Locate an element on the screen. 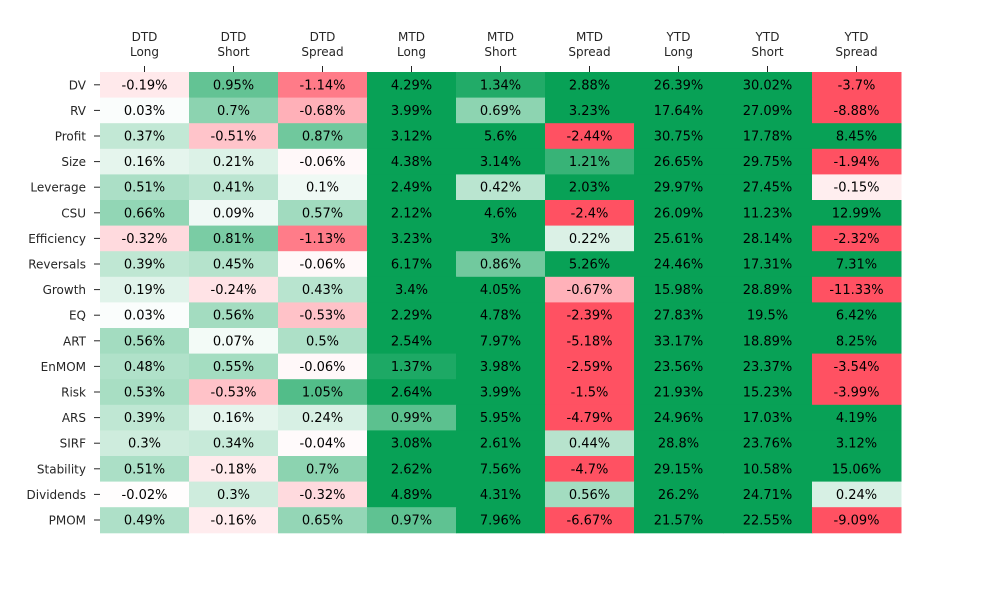 Image resolution: width=1000 pixels, height=600 pixels. cell-value-label: 11.23% is located at coordinates (768, 213).